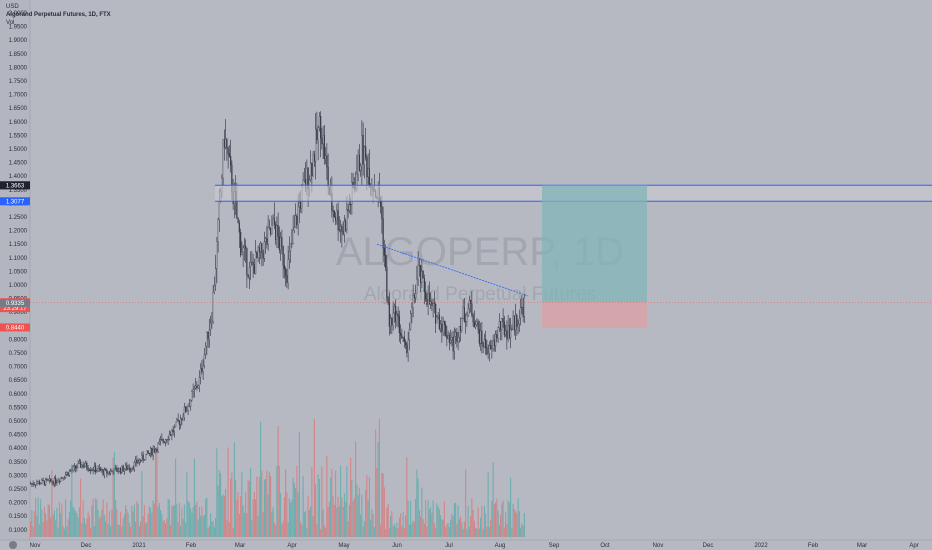 The height and width of the screenshot is (550, 932). Describe the element at coordinates (15, 304) in the screenshot. I see `price-tag-label: 0.9335` at that location.